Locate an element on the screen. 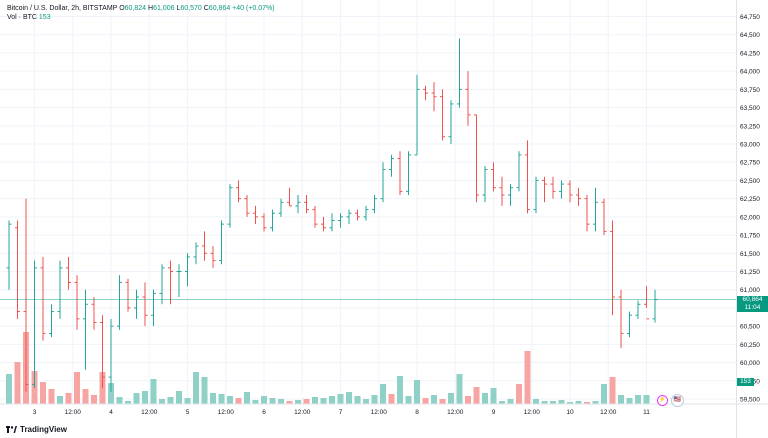 Image resolution: width=768 pixels, height=438 pixels. price-tick-label: 60,250 is located at coordinates (750, 345).